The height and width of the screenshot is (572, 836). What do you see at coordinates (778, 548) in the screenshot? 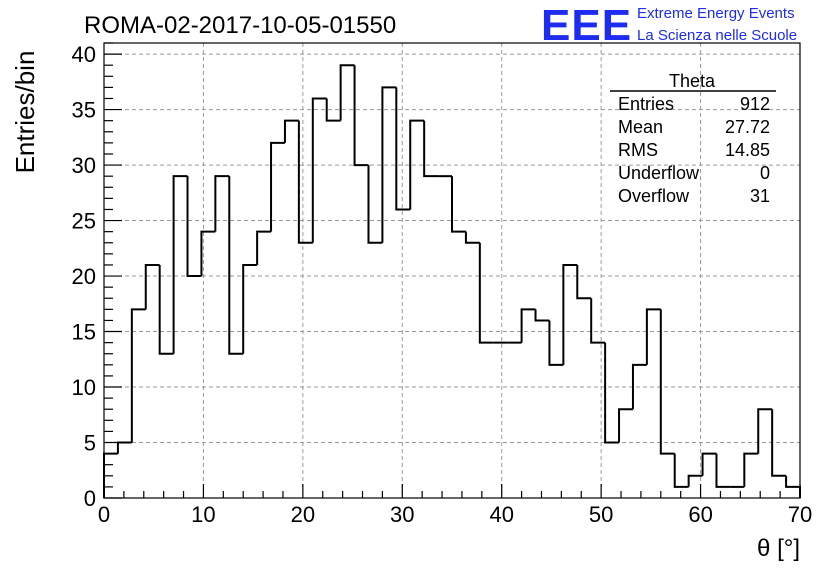
I see `x-axis-label: θ [°]` at bounding box center [778, 548].